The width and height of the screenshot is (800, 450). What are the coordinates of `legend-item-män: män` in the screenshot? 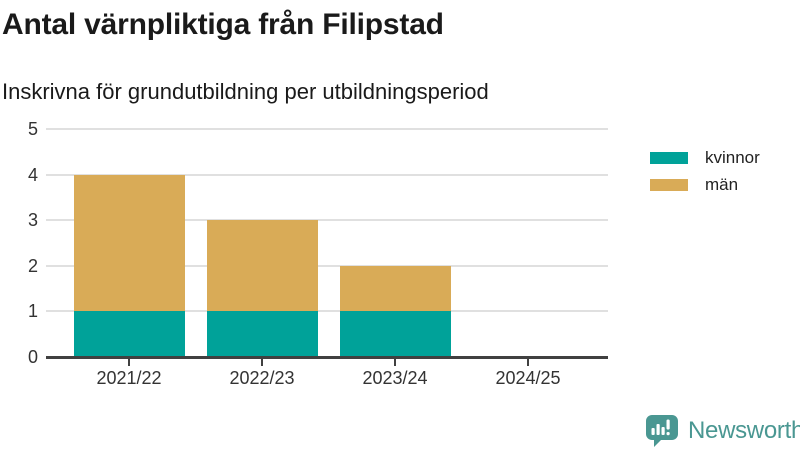 It's located at (705, 184).